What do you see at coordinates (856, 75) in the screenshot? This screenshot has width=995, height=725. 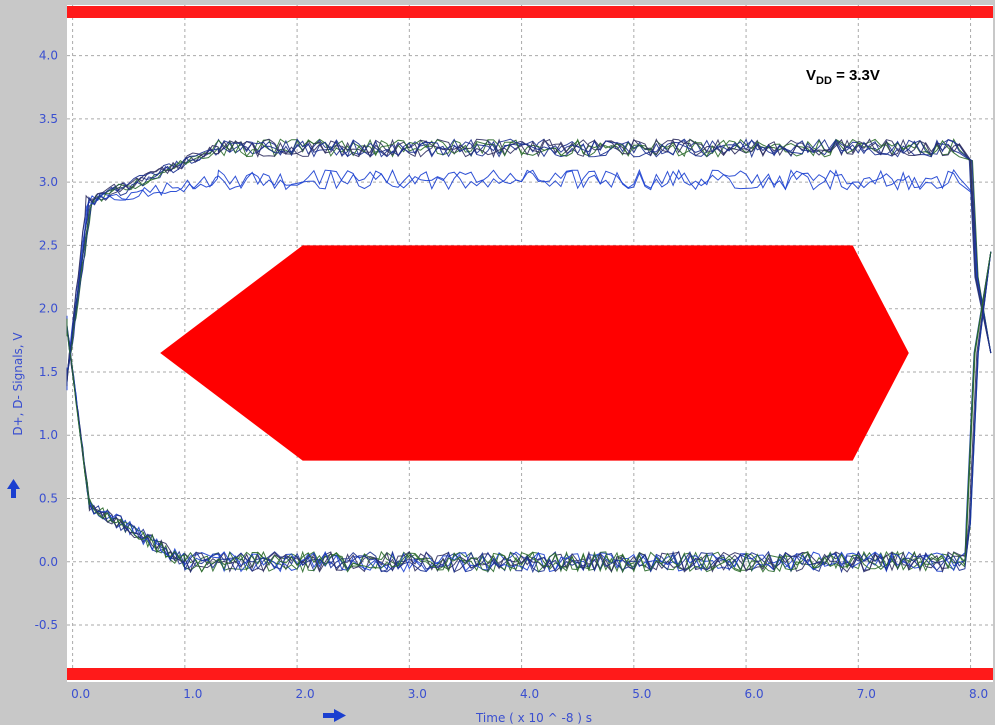 I see `vdd-annotation-value: = 3.3V` at bounding box center [856, 75].